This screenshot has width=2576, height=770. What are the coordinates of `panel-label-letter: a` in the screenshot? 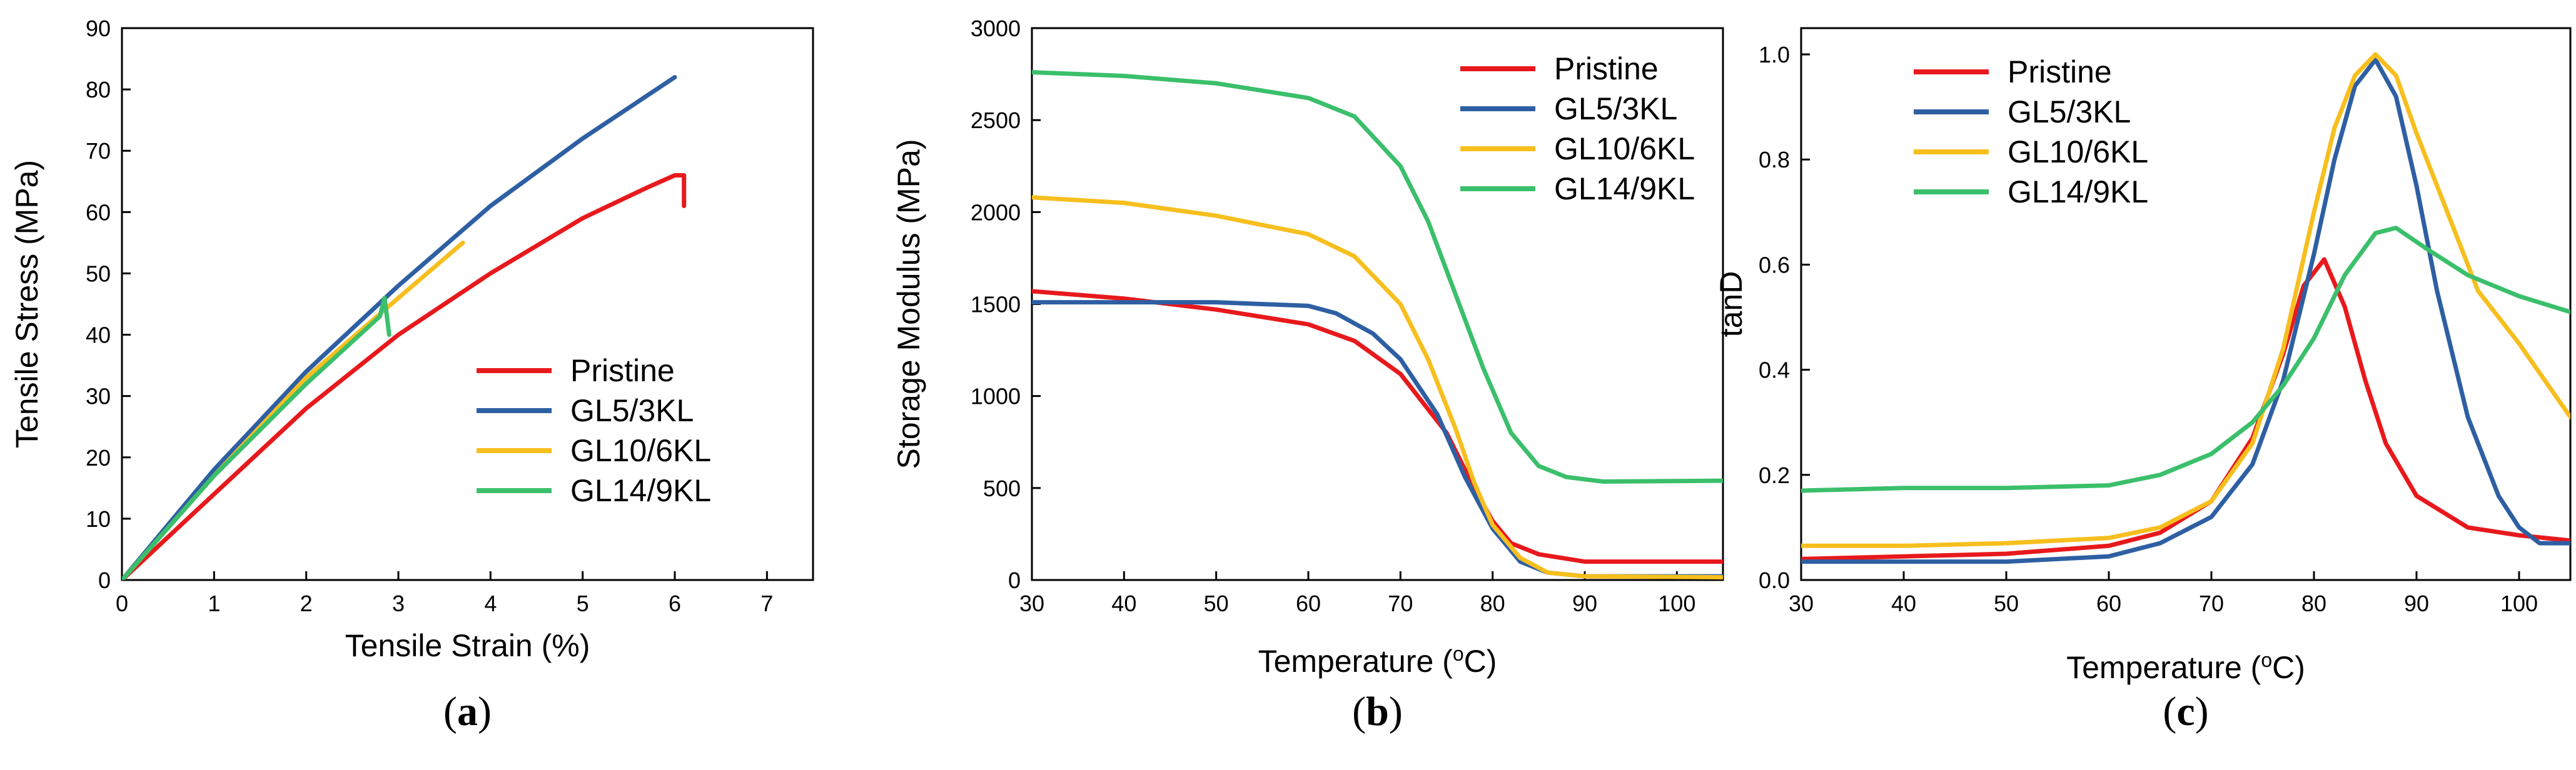 It's located at (467, 711).